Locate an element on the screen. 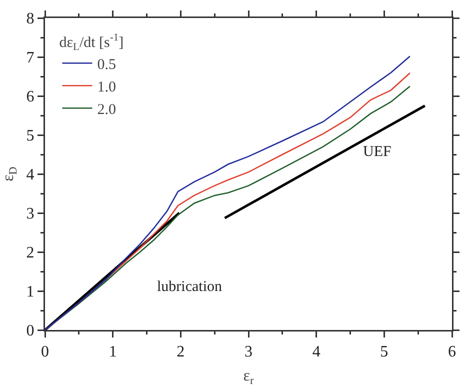 The height and width of the screenshot is (387, 470). y-tick-label: 8 is located at coordinates (30, 19).